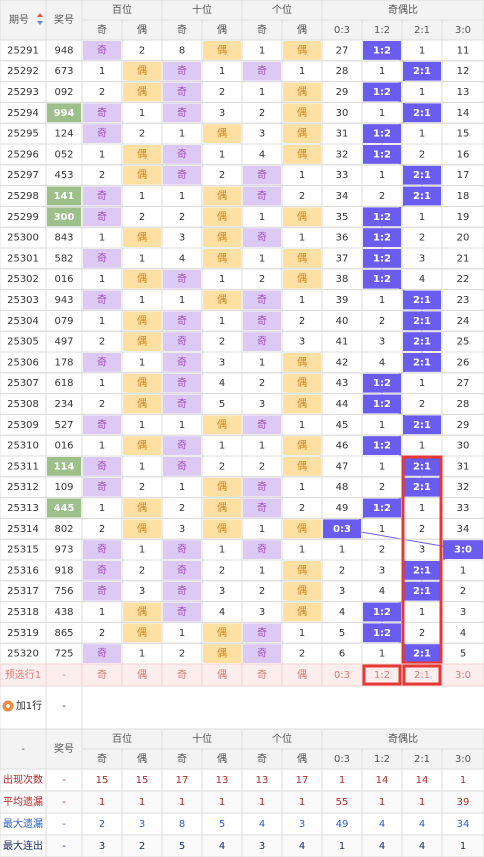 This screenshot has height=857, width=484. What do you see at coordinates (342, 300) in the screenshot?
I see `miss-count: 39` at bounding box center [342, 300].